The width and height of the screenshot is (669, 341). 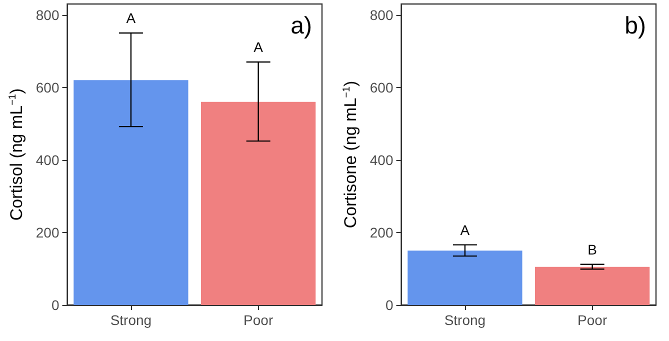 I want to click on annotation: b), so click(x=635, y=26).